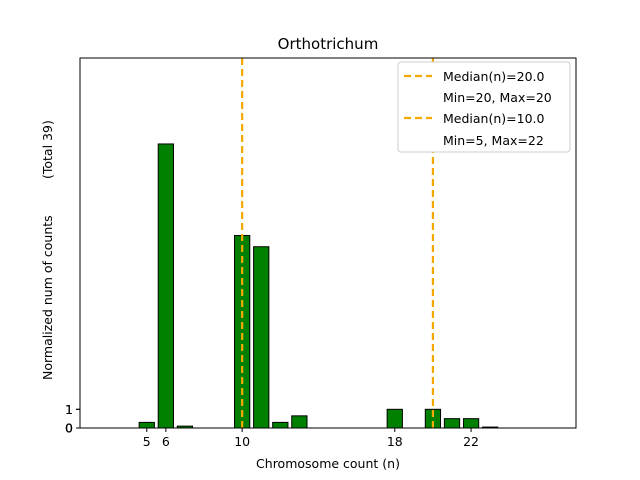  What do you see at coordinates (471, 441) in the screenshot?
I see `x-tick-label-22: 22` at bounding box center [471, 441].